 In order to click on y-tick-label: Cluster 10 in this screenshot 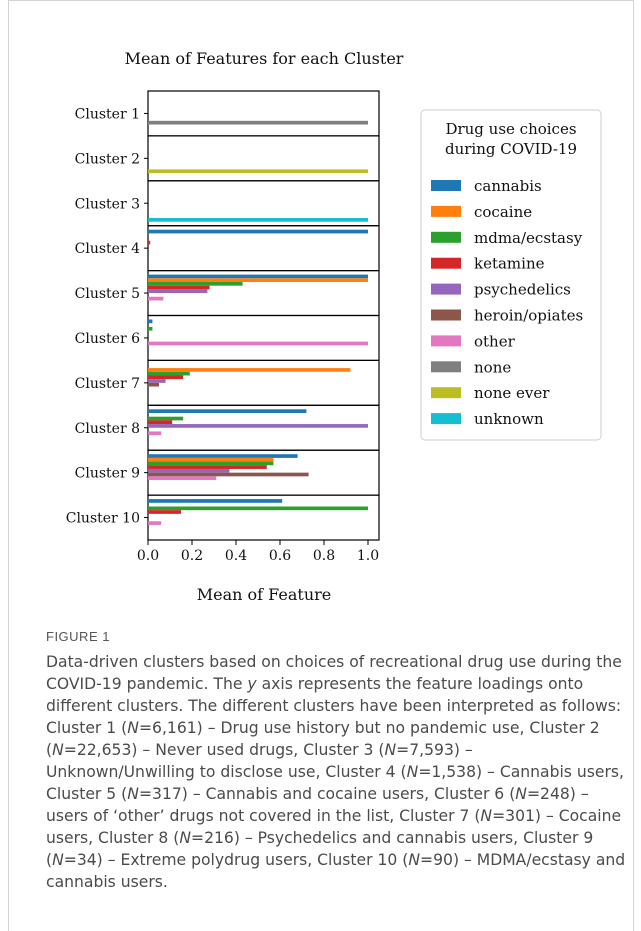, I will do `click(103, 519)`.